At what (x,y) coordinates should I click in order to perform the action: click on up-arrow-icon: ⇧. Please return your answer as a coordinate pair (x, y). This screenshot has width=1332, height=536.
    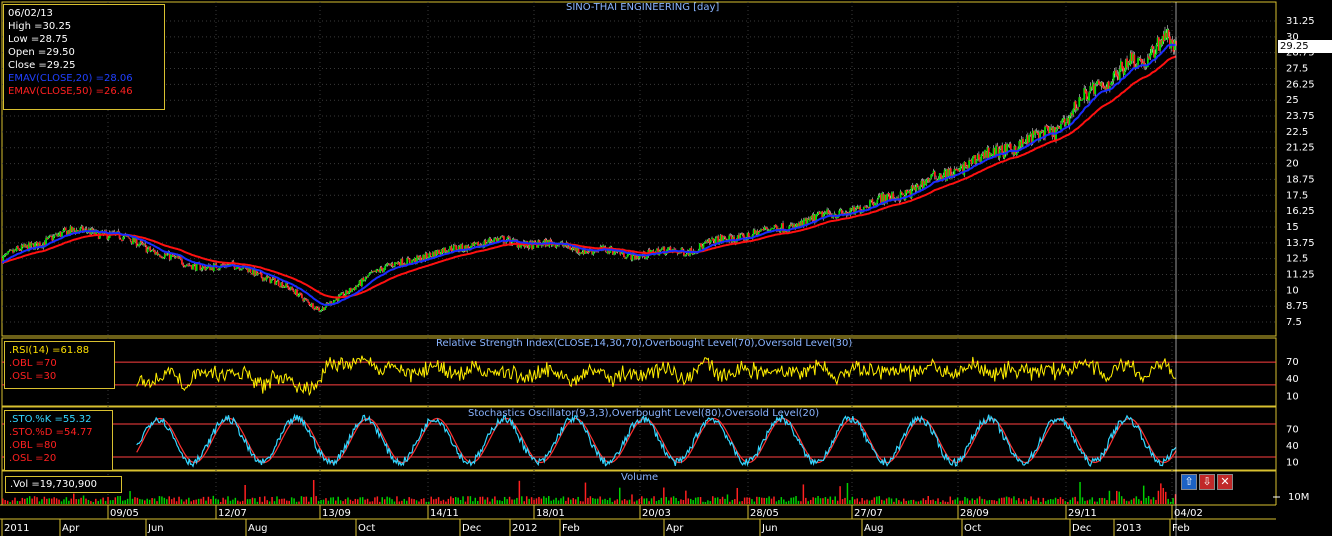
    Looking at the image, I should click on (1189, 482).